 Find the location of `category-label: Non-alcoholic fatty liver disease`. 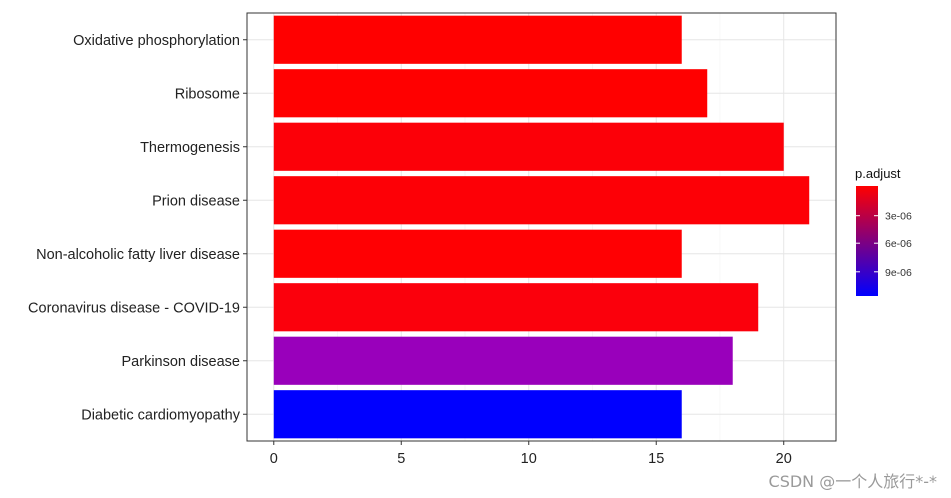

category-label: Non-alcoholic fatty liver disease is located at coordinates (138, 255).